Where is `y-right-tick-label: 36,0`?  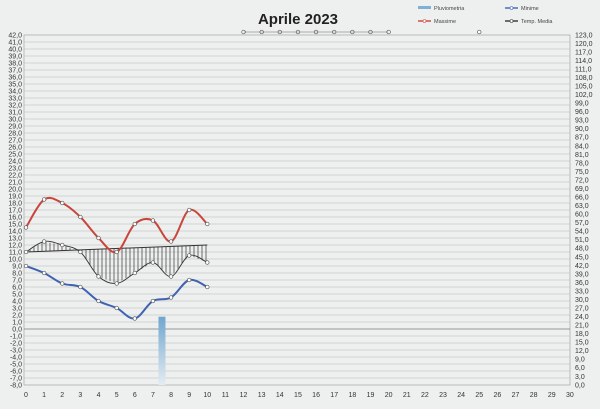
y-right-tick-label: 36,0 is located at coordinates (582, 283).